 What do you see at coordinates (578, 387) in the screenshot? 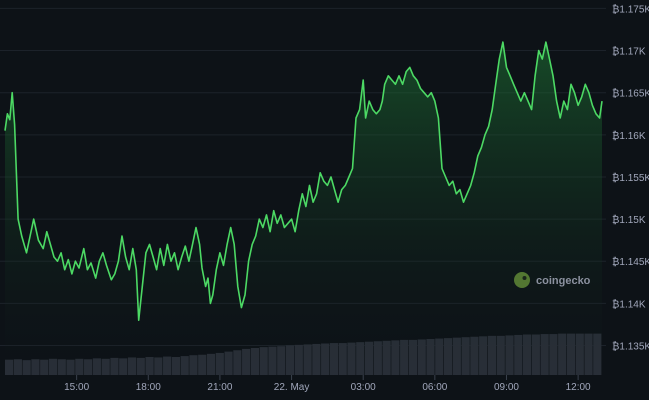
I see `x-tick-label: 12:00` at bounding box center [578, 387].